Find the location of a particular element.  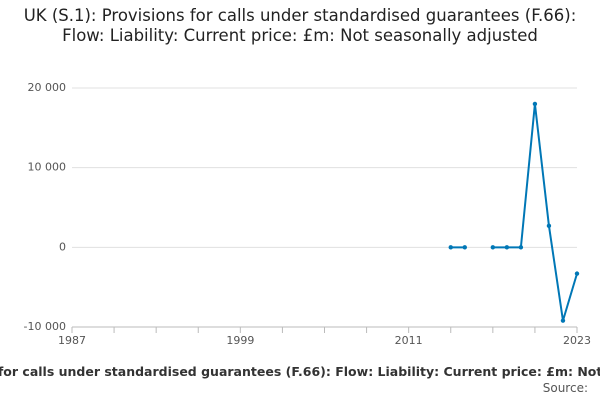

x-tick-label: 2023 is located at coordinates (577, 340).